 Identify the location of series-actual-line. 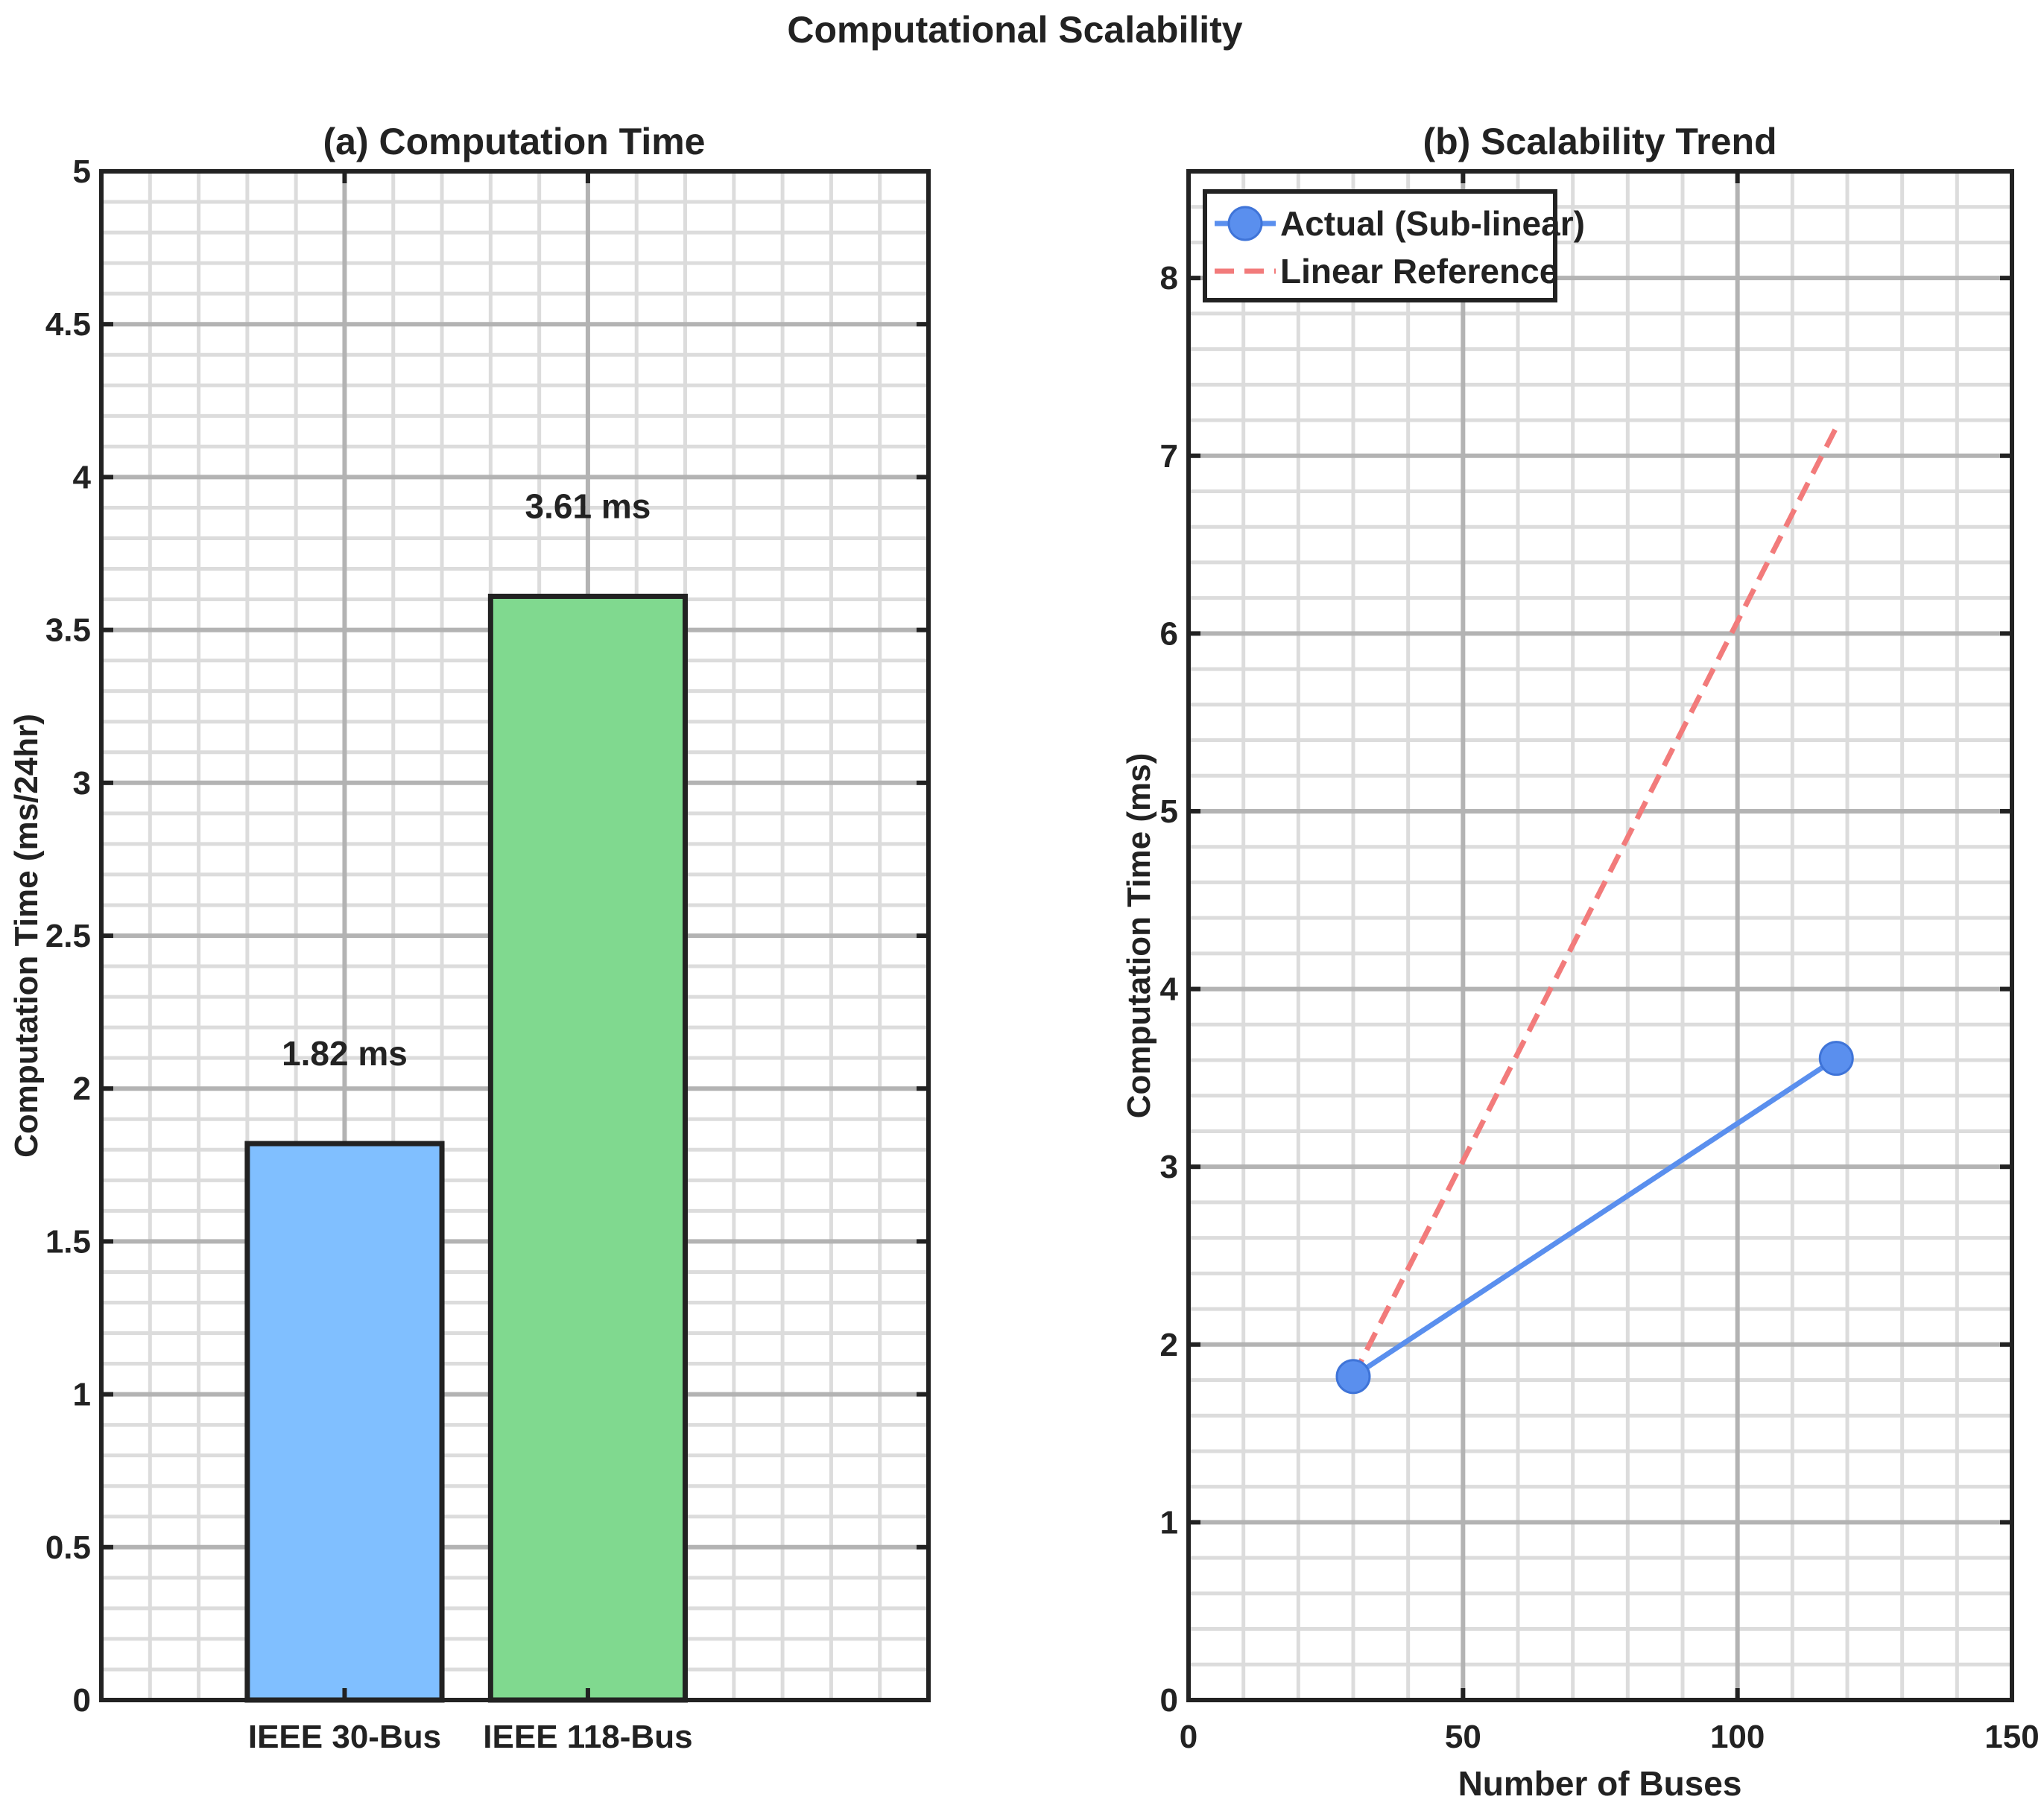
(1595, 1217).